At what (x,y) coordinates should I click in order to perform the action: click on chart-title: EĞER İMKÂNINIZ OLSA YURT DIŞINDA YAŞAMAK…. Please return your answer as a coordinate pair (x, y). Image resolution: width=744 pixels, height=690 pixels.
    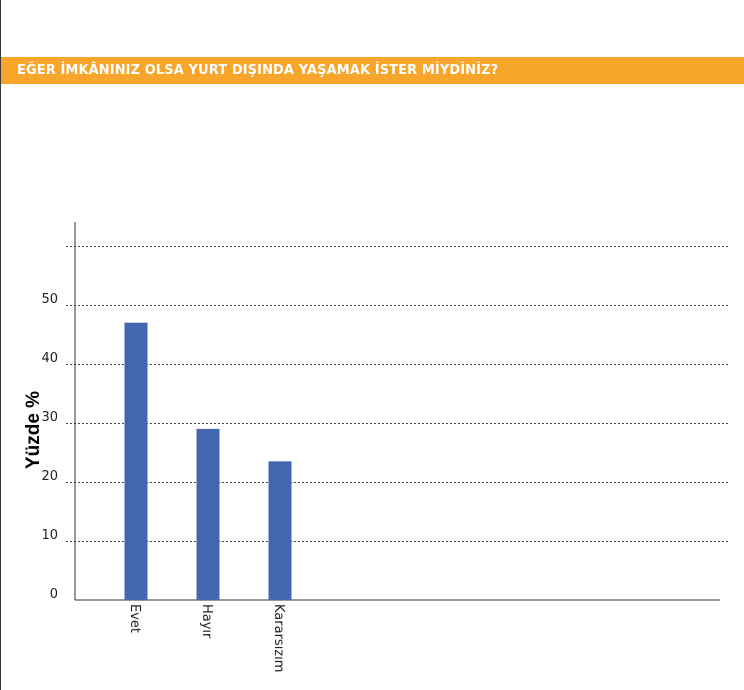
    Looking at the image, I should click on (258, 70).